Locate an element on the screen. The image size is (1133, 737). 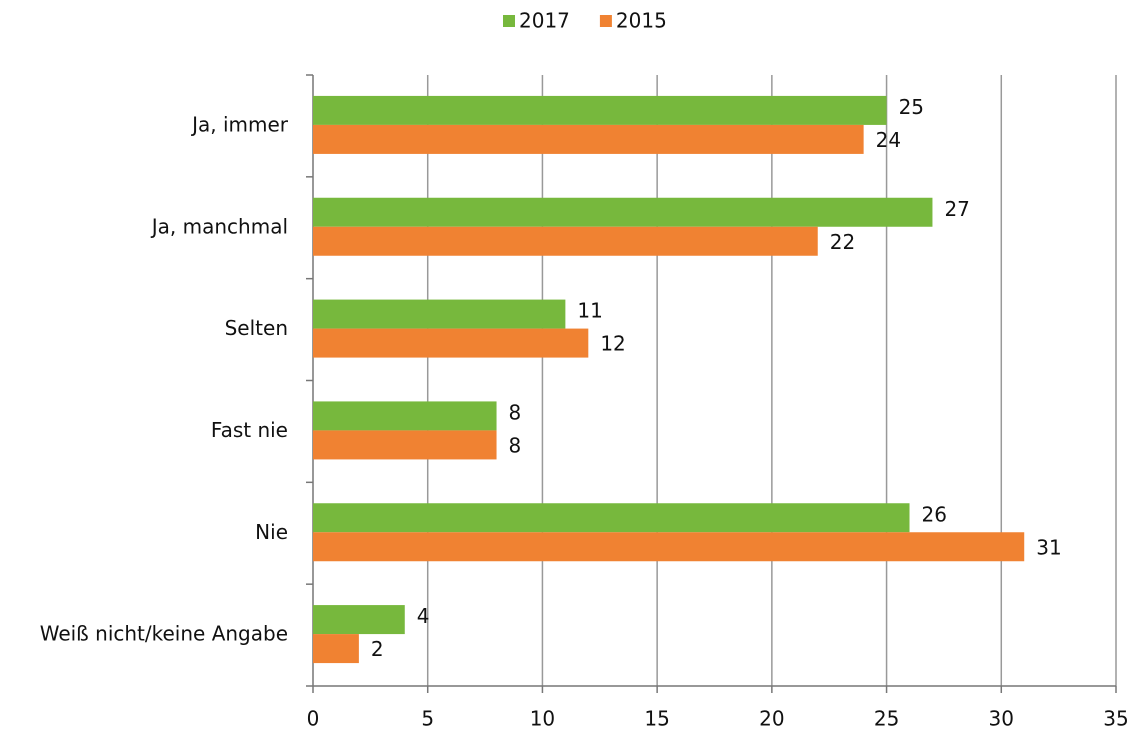
value-label: 2 is located at coordinates (377, 649).